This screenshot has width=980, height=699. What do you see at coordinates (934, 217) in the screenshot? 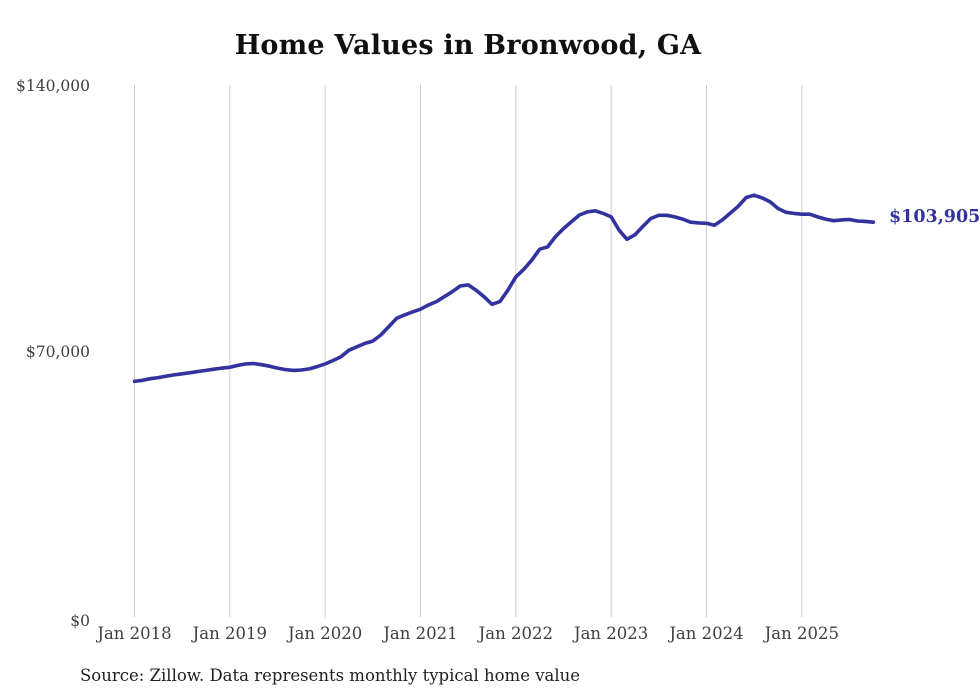
I see `latest-value-label: $103,905` at bounding box center [934, 217].